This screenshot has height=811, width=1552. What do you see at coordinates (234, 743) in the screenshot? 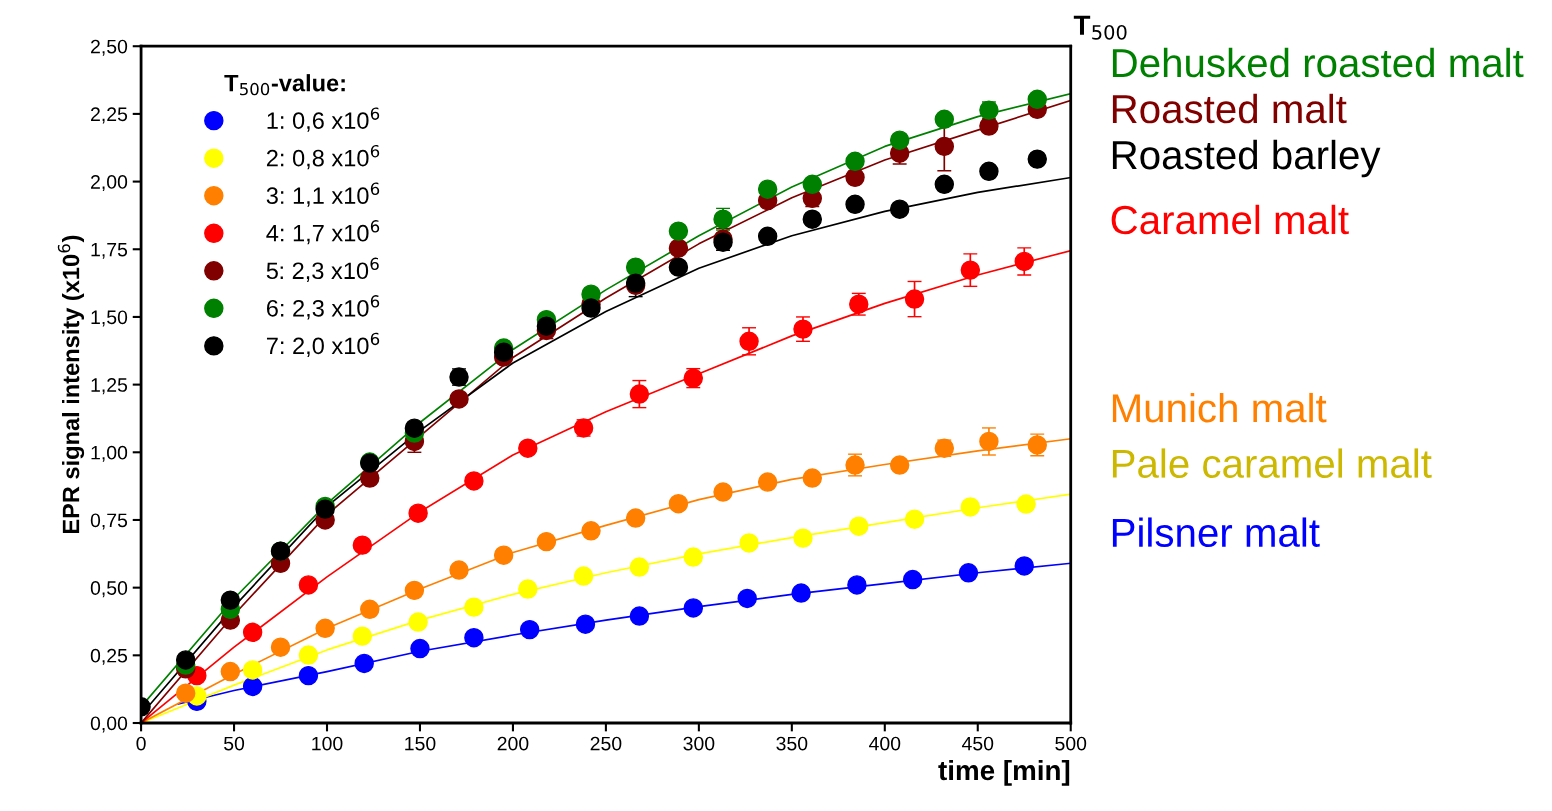
I see `x-tick-label: 50` at bounding box center [234, 743].